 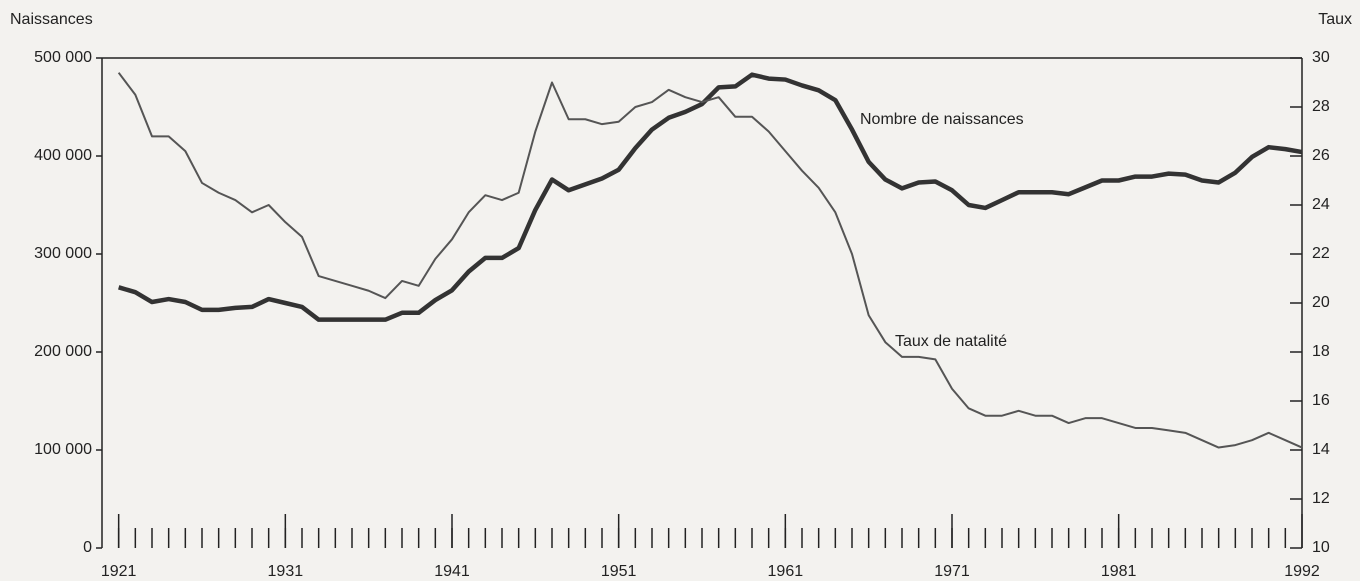 I want to click on annotation: Nombre de naissances, so click(x=942, y=119).